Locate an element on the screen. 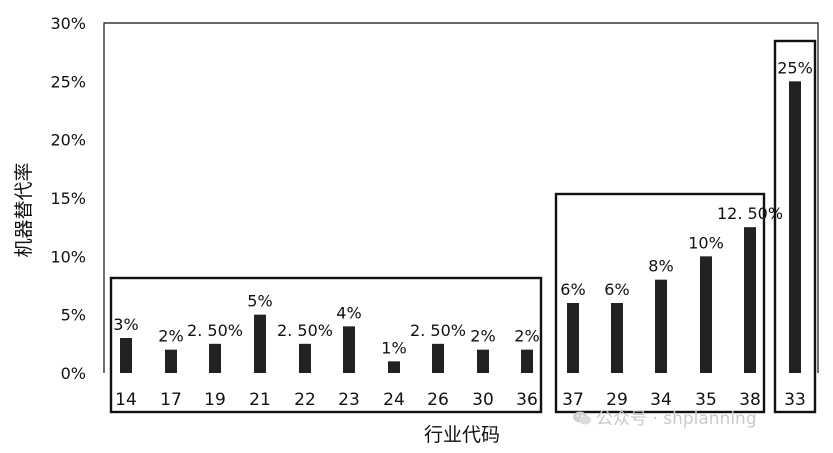  data-label: 12. 50% is located at coordinates (750, 213).